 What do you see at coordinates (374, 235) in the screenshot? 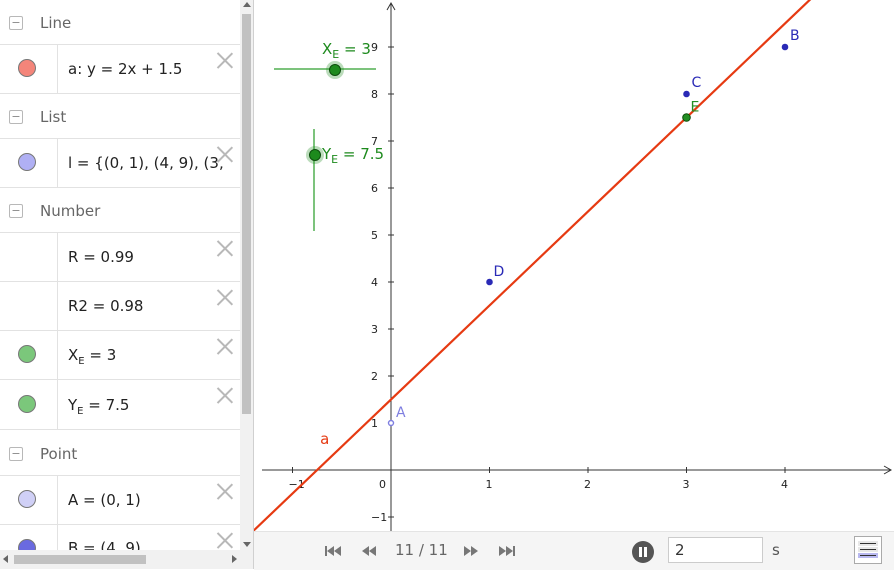
I see `y-tick-label: 5` at bounding box center [374, 235].